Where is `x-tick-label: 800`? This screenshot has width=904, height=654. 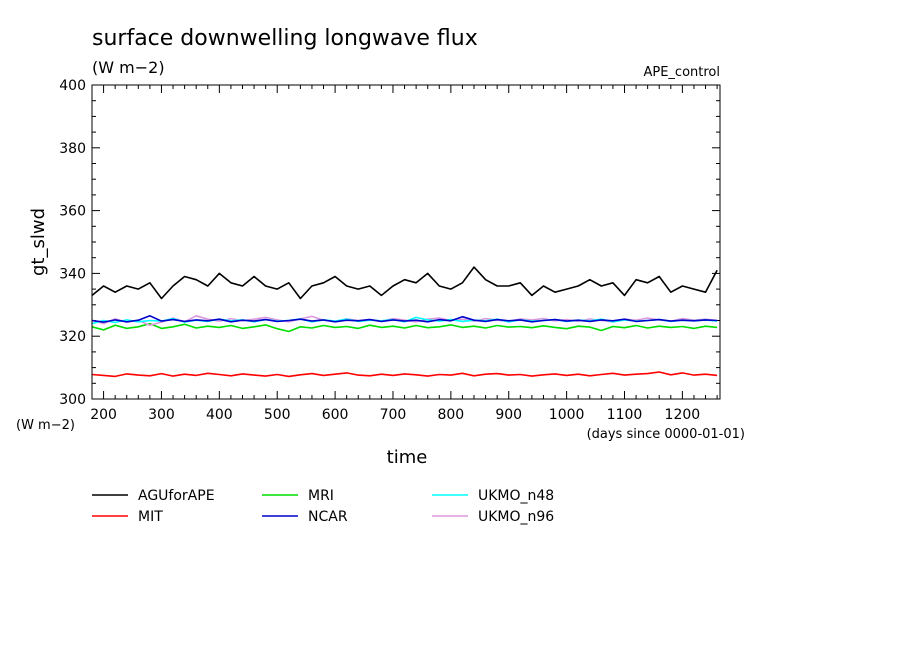 x-tick-label: 800 is located at coordinates (450, 415).